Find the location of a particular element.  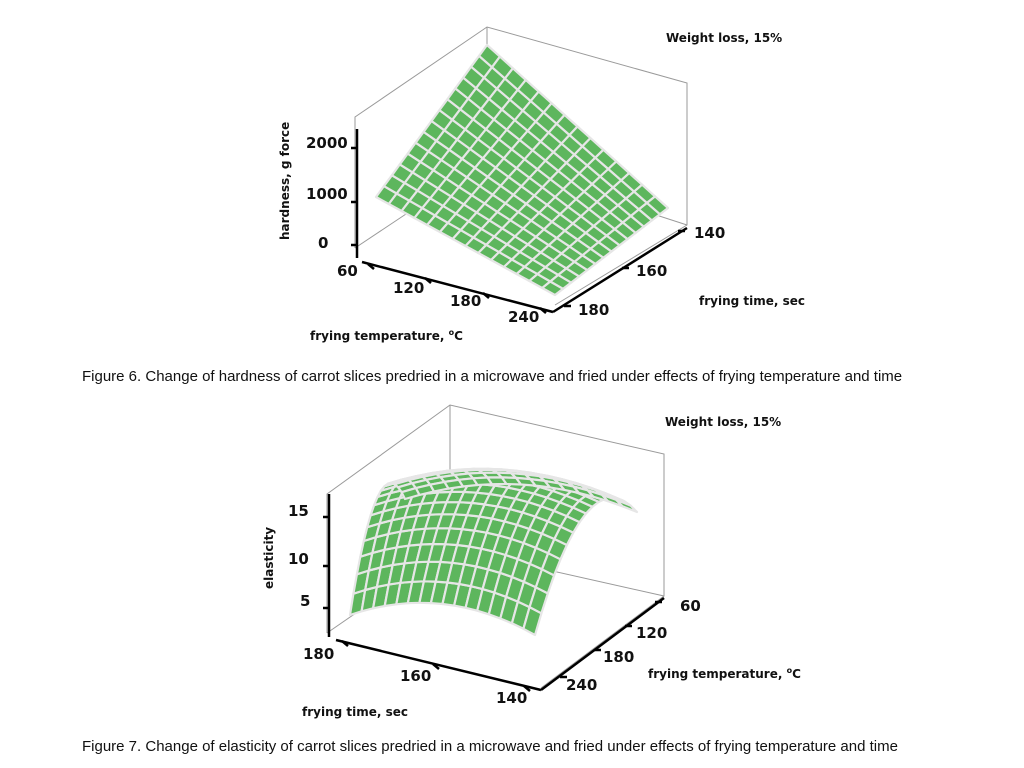

chart7-y-tick-label: 240 is located at coordinates (581, 685).